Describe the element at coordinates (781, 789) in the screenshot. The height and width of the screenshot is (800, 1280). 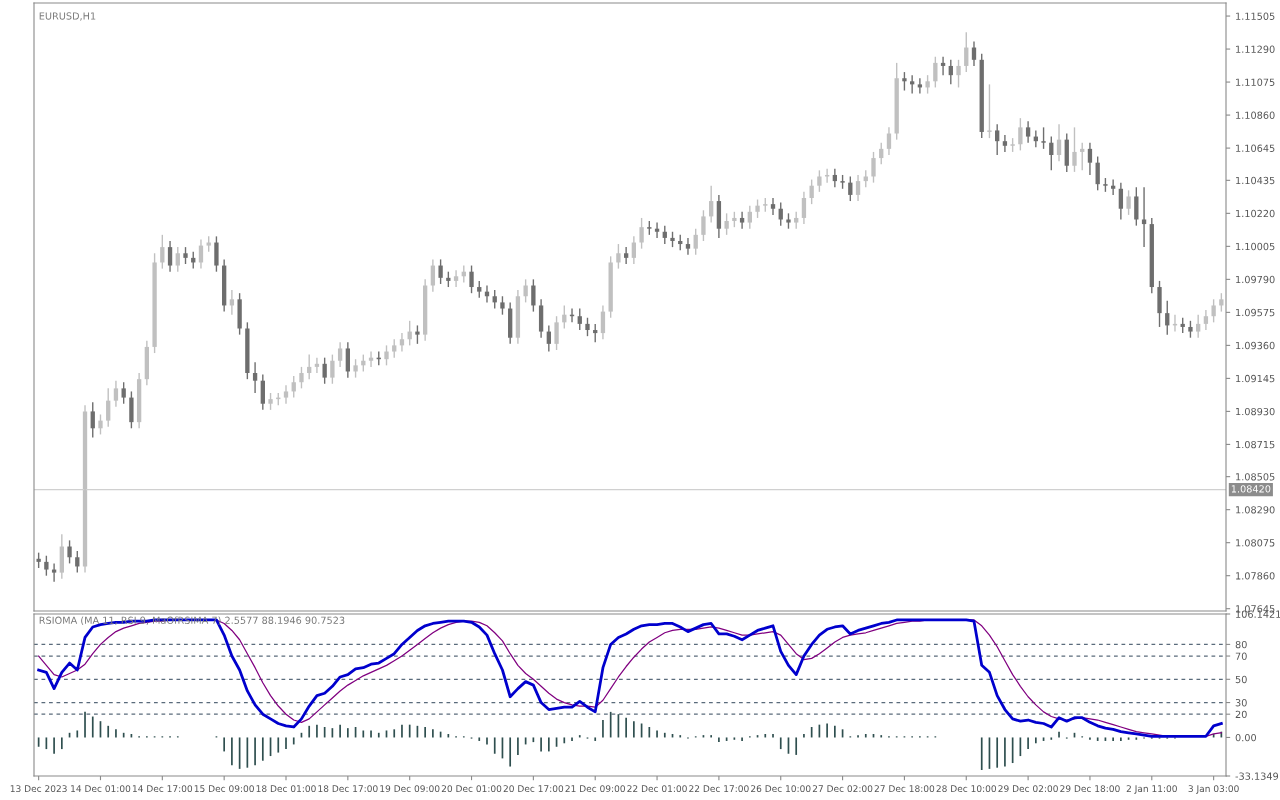
I see `x-tick-label: 26 Dec 10:00` at that location.